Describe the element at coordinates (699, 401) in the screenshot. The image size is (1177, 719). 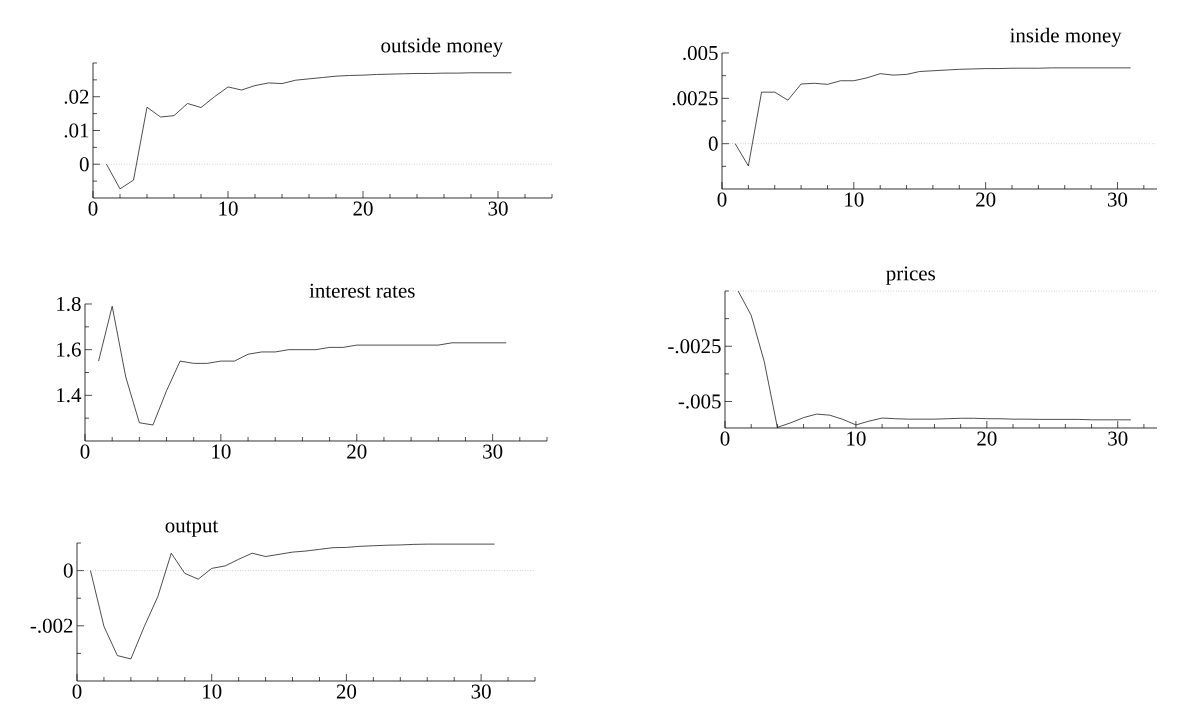
I see `y-tick-label: -.005` at that location.